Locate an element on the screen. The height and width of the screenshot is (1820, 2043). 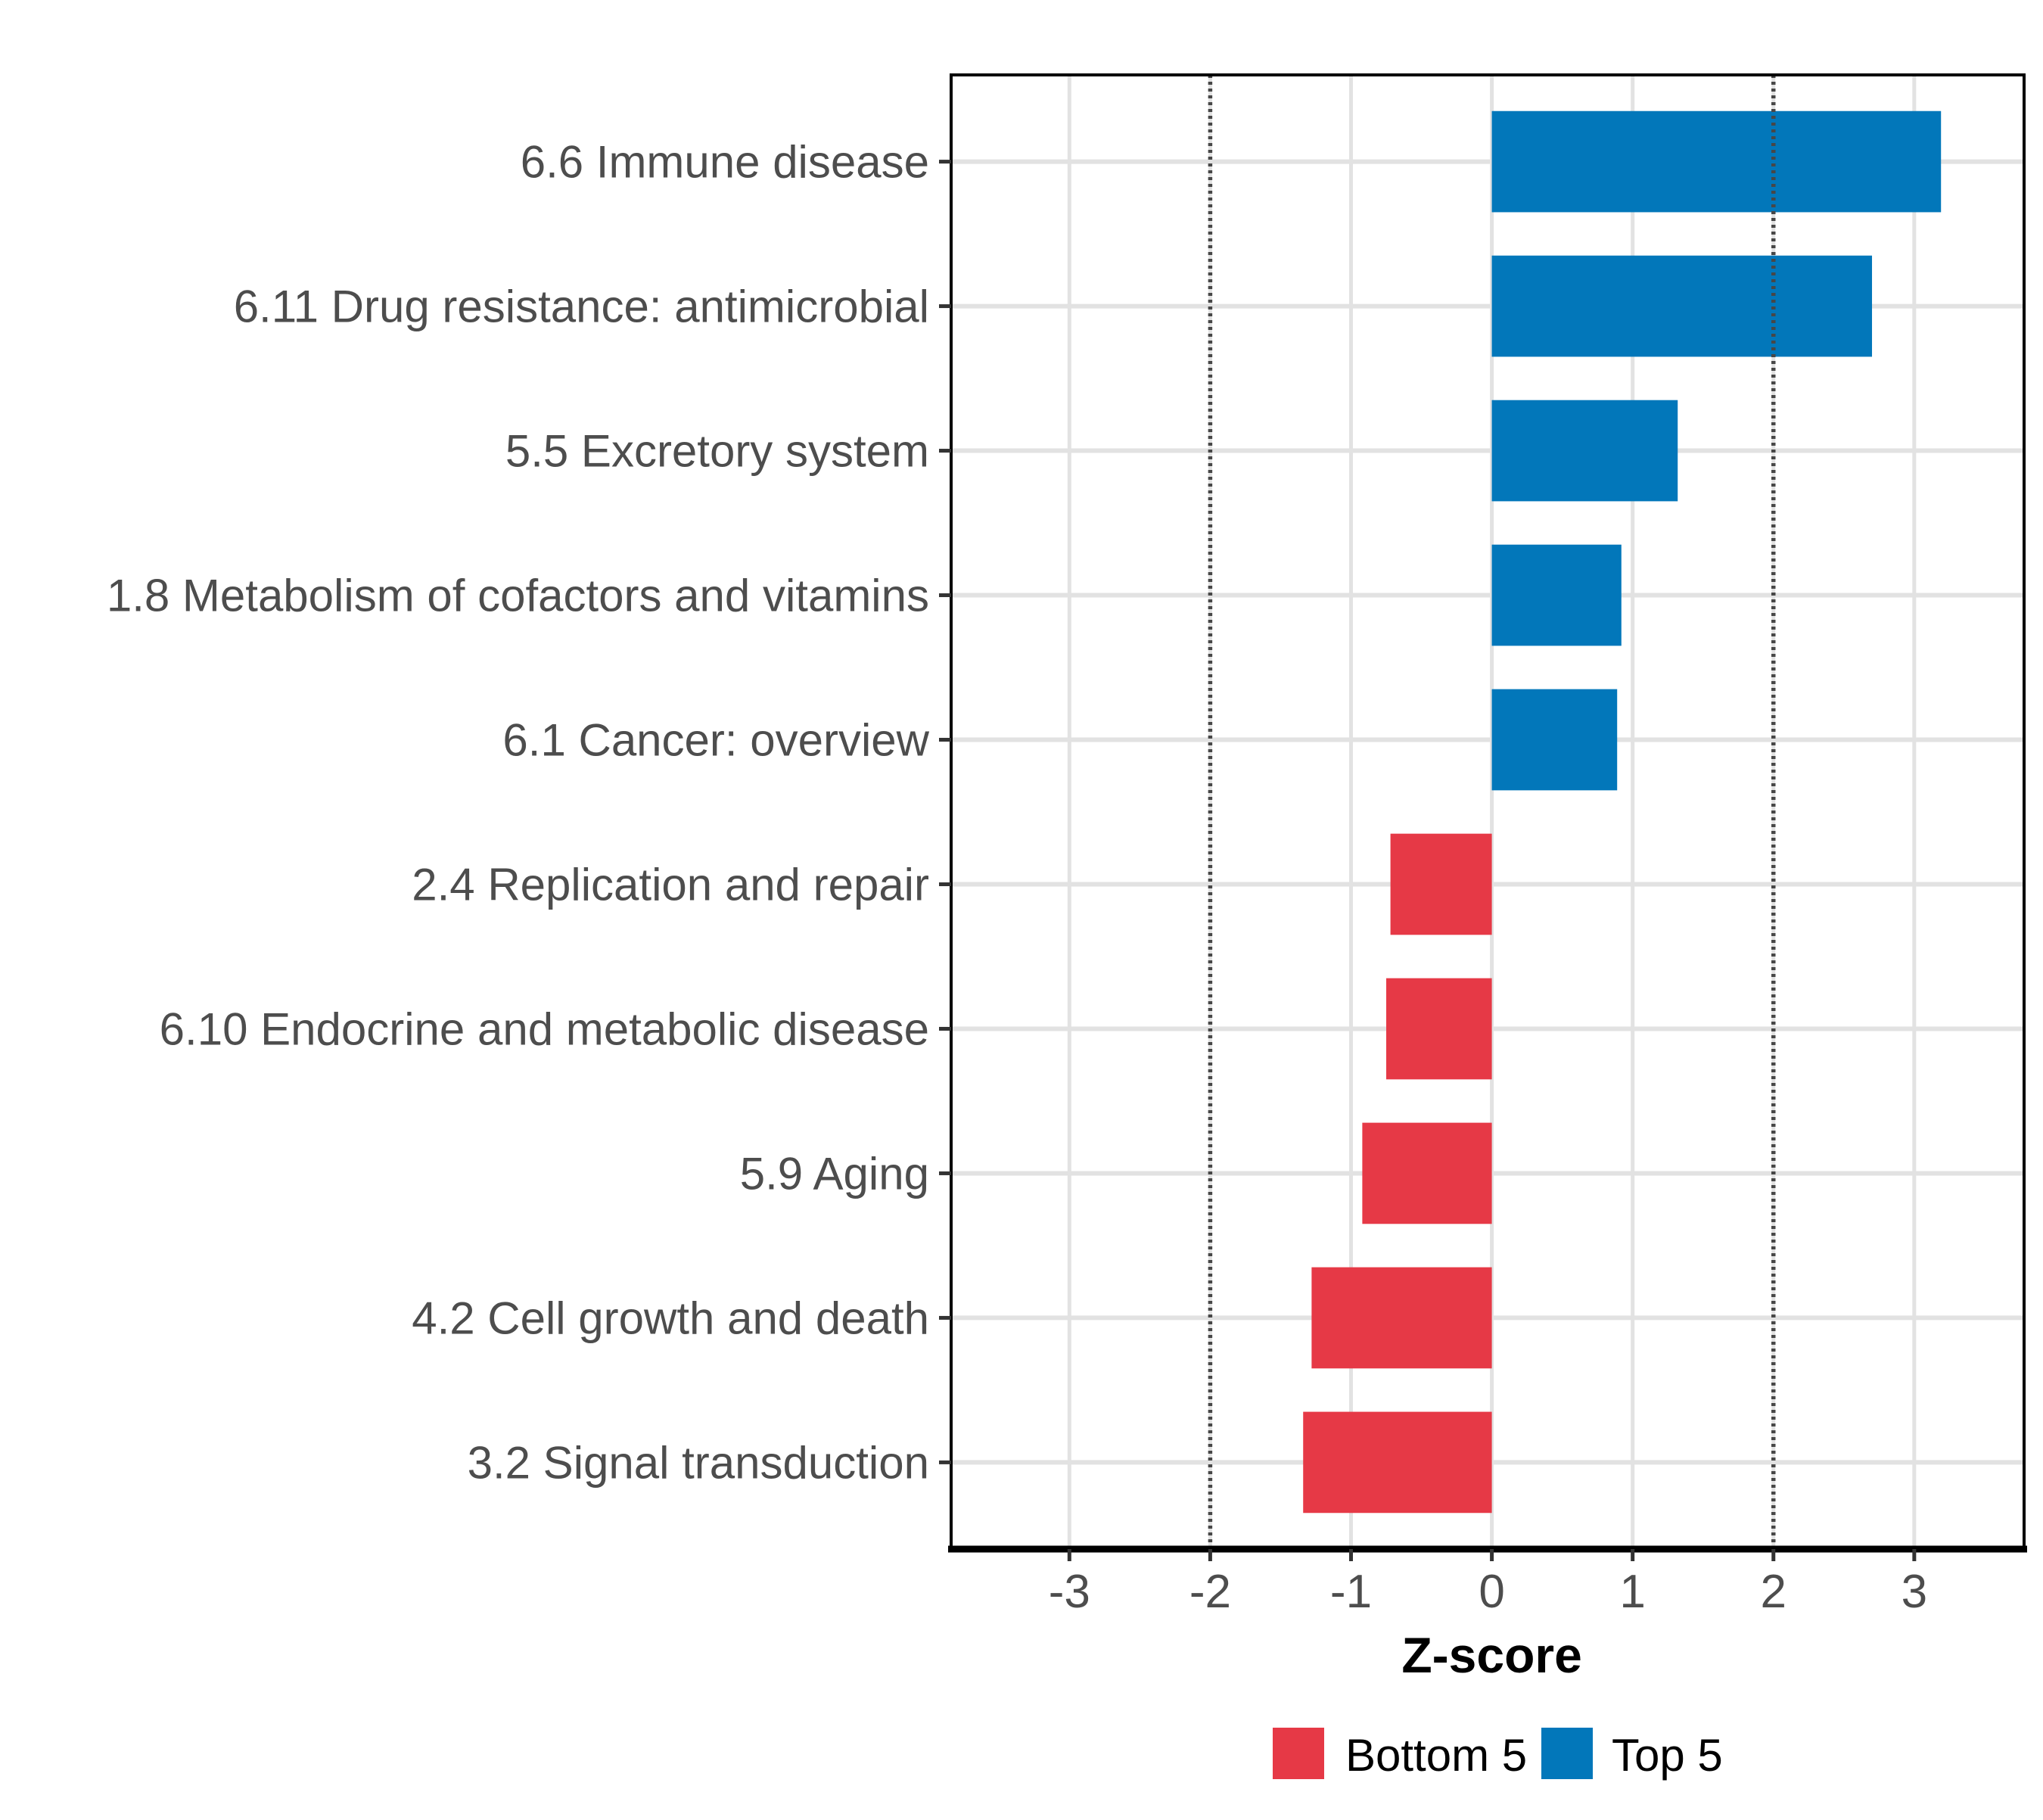
legend-swatch-bottom5 is located at coordinates (1298, 1753).